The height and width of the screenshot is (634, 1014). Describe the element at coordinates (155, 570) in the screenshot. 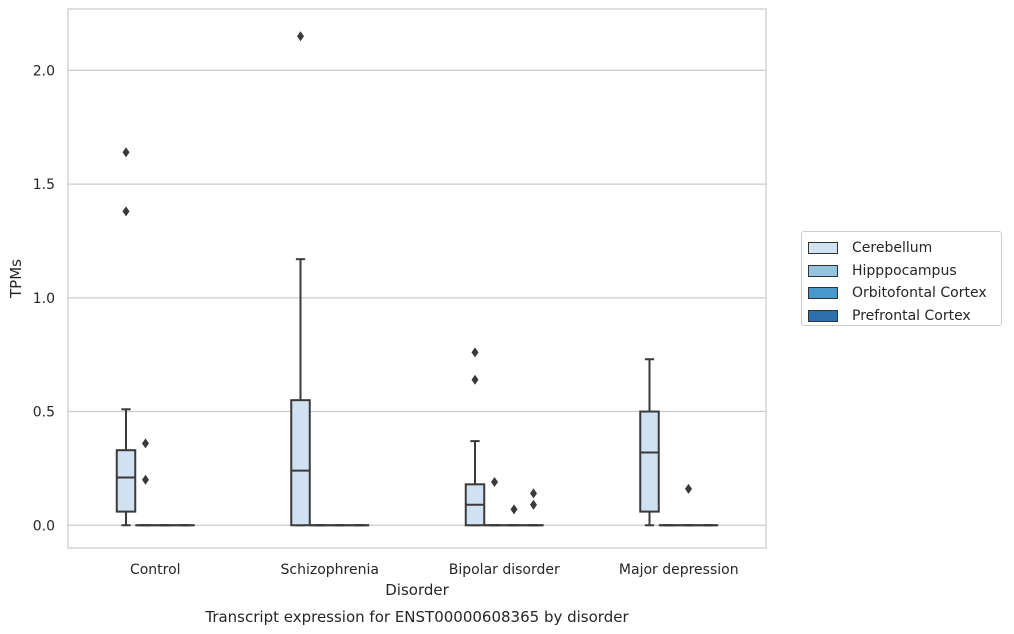

I see `x-tick-label: Control` at that location.